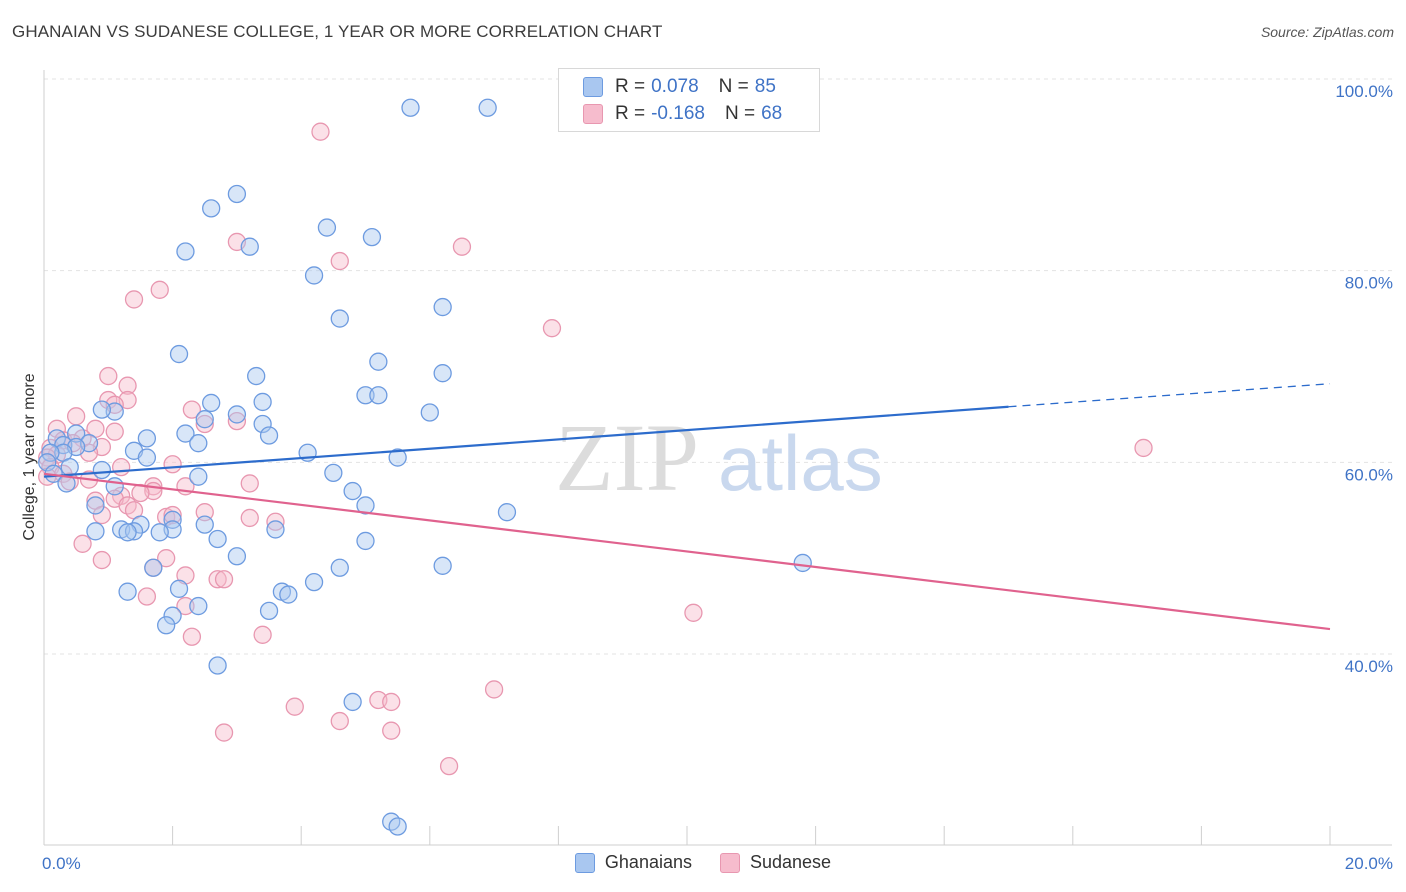 The height and width of the screenshot is (892, 1406). Describe the element at coordinates (648, 862) in the screenshot. I see `legend-label-ghanaians: Ghanaians` at that location.